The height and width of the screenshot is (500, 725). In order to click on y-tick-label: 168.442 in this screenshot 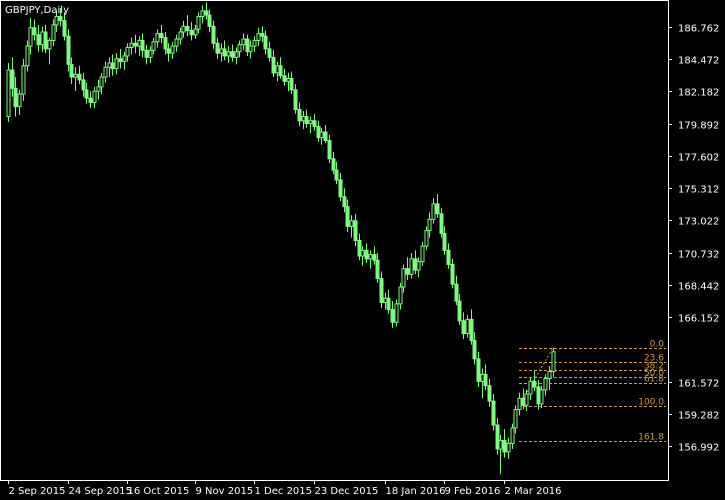, I will do `click(698, 287)`.